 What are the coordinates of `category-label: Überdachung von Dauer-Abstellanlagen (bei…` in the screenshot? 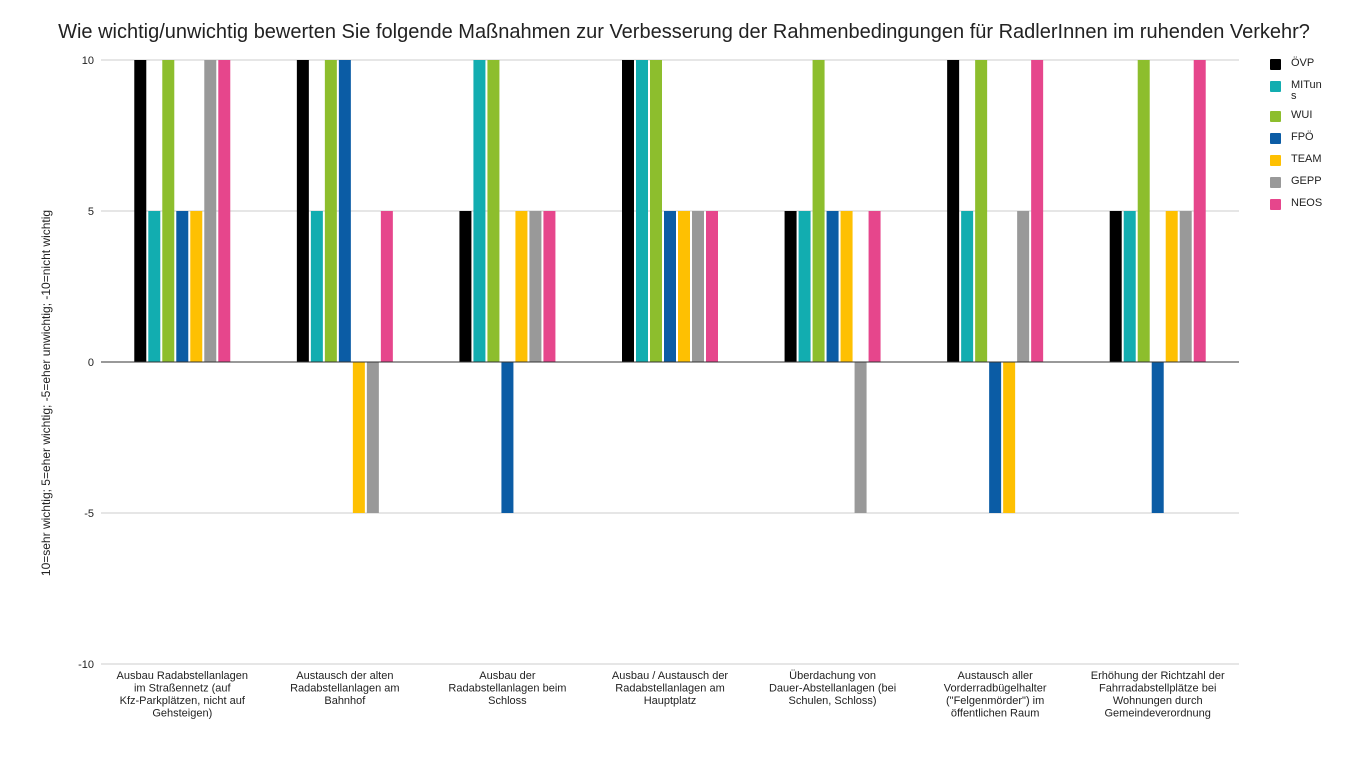 It's located at (832, 688).